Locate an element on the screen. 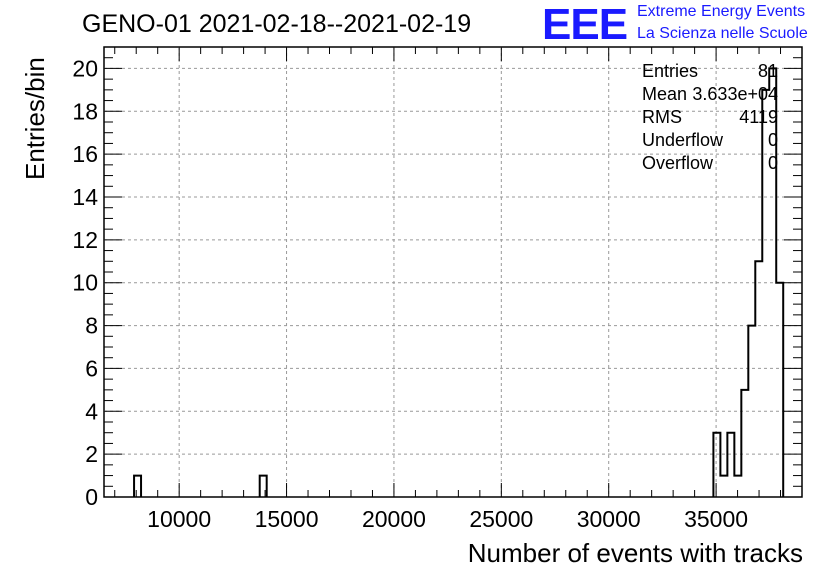 This screenshot has width=836, height=572. x-axis-label: Number of events with tracks is located at coordinates (635, 553).